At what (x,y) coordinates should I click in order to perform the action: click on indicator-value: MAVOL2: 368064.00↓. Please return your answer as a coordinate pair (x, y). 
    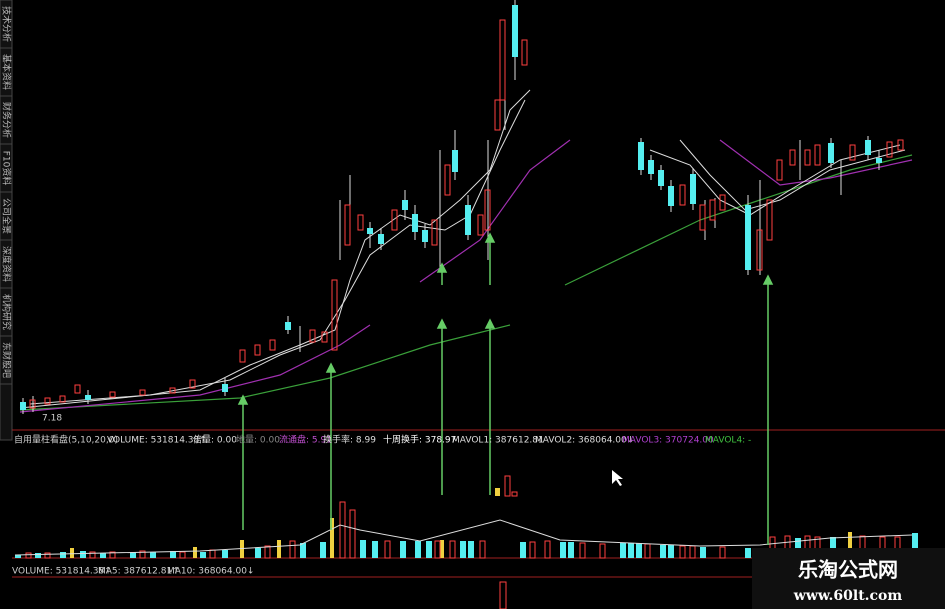
    Looking at the image, I should click on (584, 441).